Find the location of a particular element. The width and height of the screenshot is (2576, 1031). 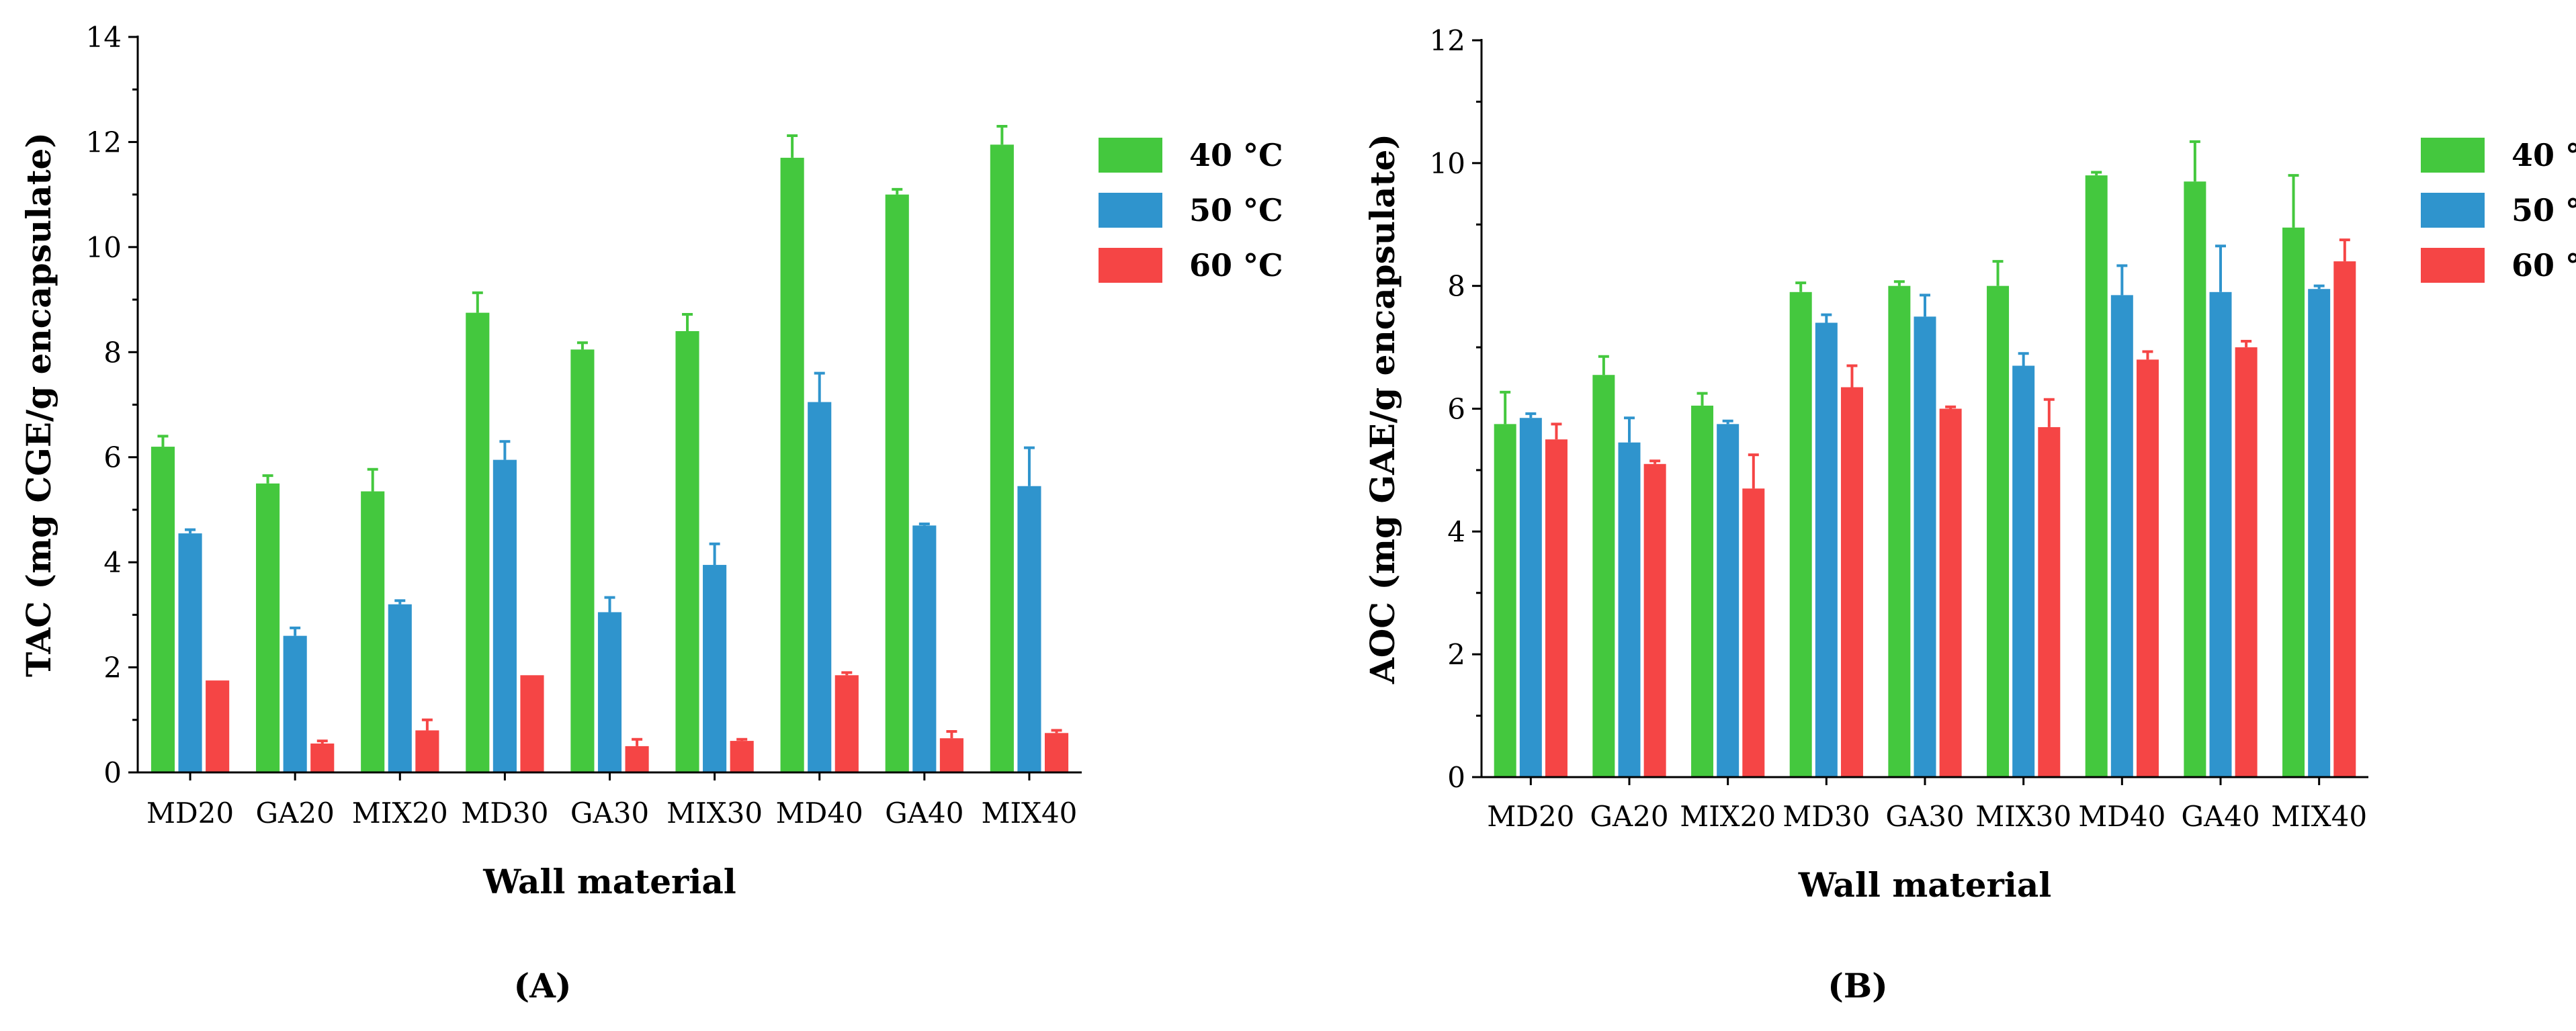

x-tick-label-md40: MD40 is located at coordinates (819, 813).